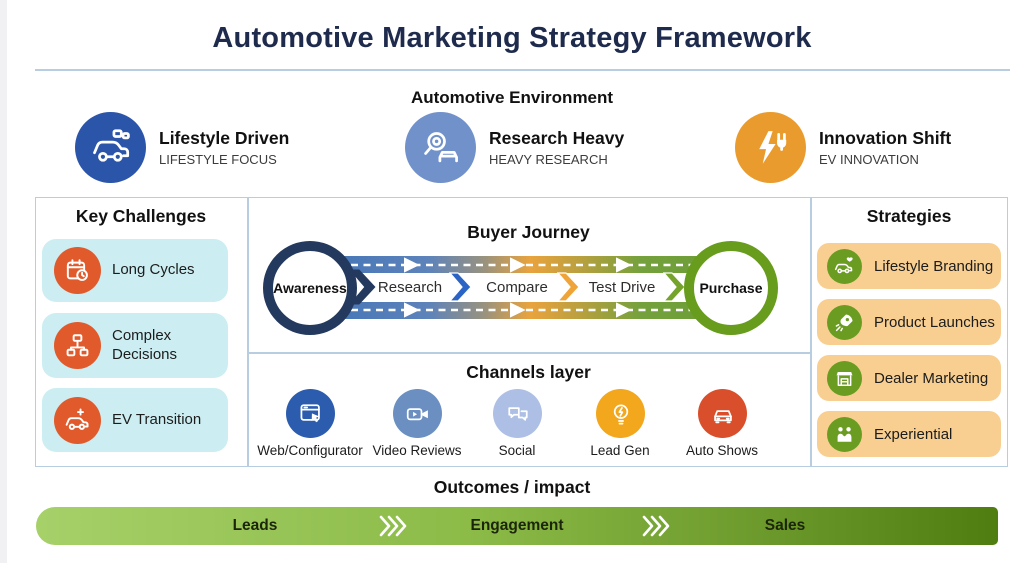 The width and height of the screenshot is (1024, 563). I want to click on decision-tree-icon, so click(77, 345).